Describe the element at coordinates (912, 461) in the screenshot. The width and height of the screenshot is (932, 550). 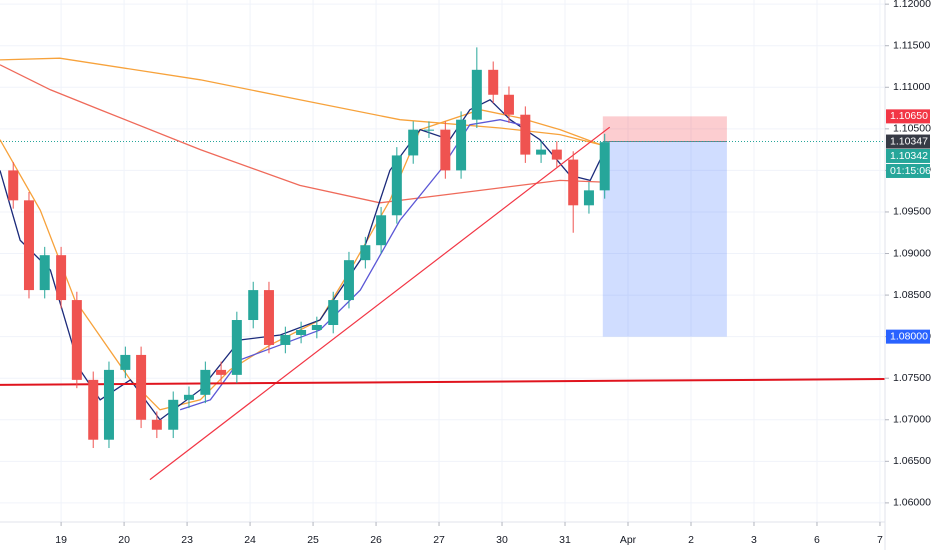
I see `y-tick-label: 1.06500` at that location.